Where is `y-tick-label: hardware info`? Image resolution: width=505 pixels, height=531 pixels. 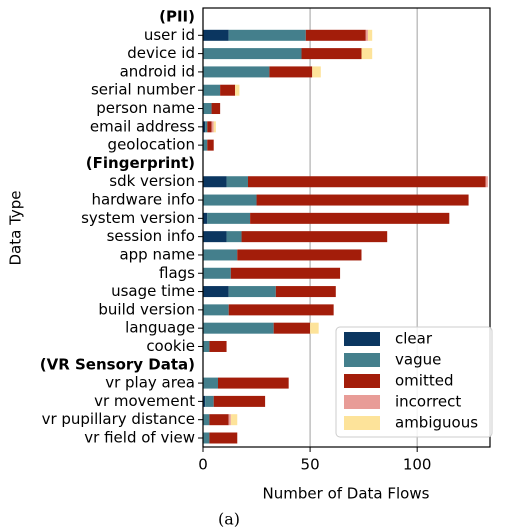 y-tick-label: hardware info is located at coordinates (143, 200).